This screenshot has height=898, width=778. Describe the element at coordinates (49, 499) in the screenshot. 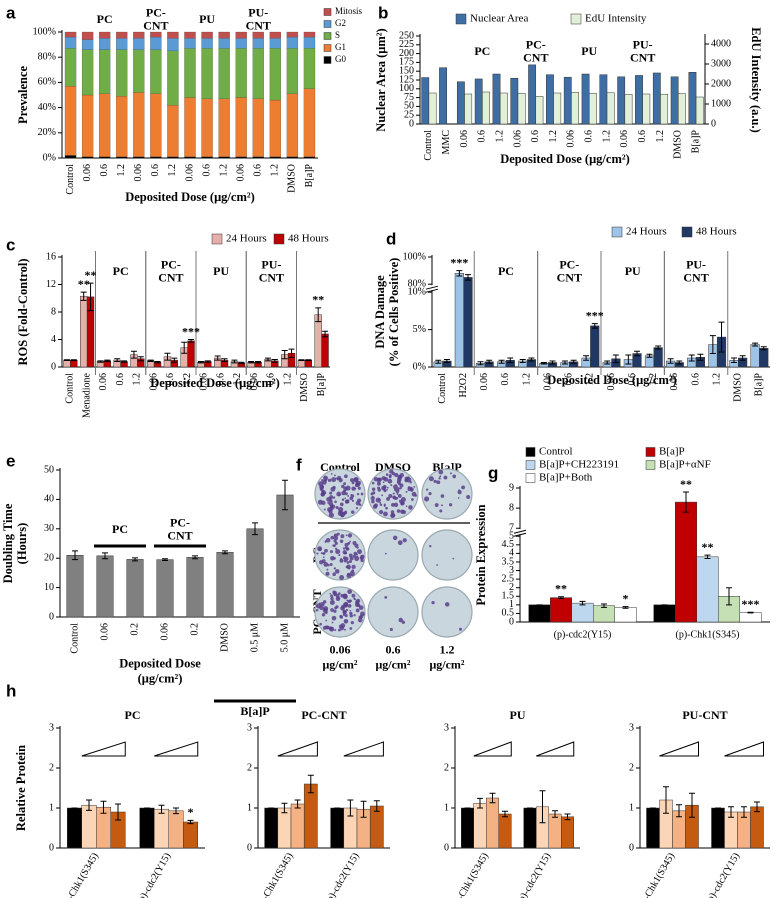

I see `y-tick-label: 40` at that location.